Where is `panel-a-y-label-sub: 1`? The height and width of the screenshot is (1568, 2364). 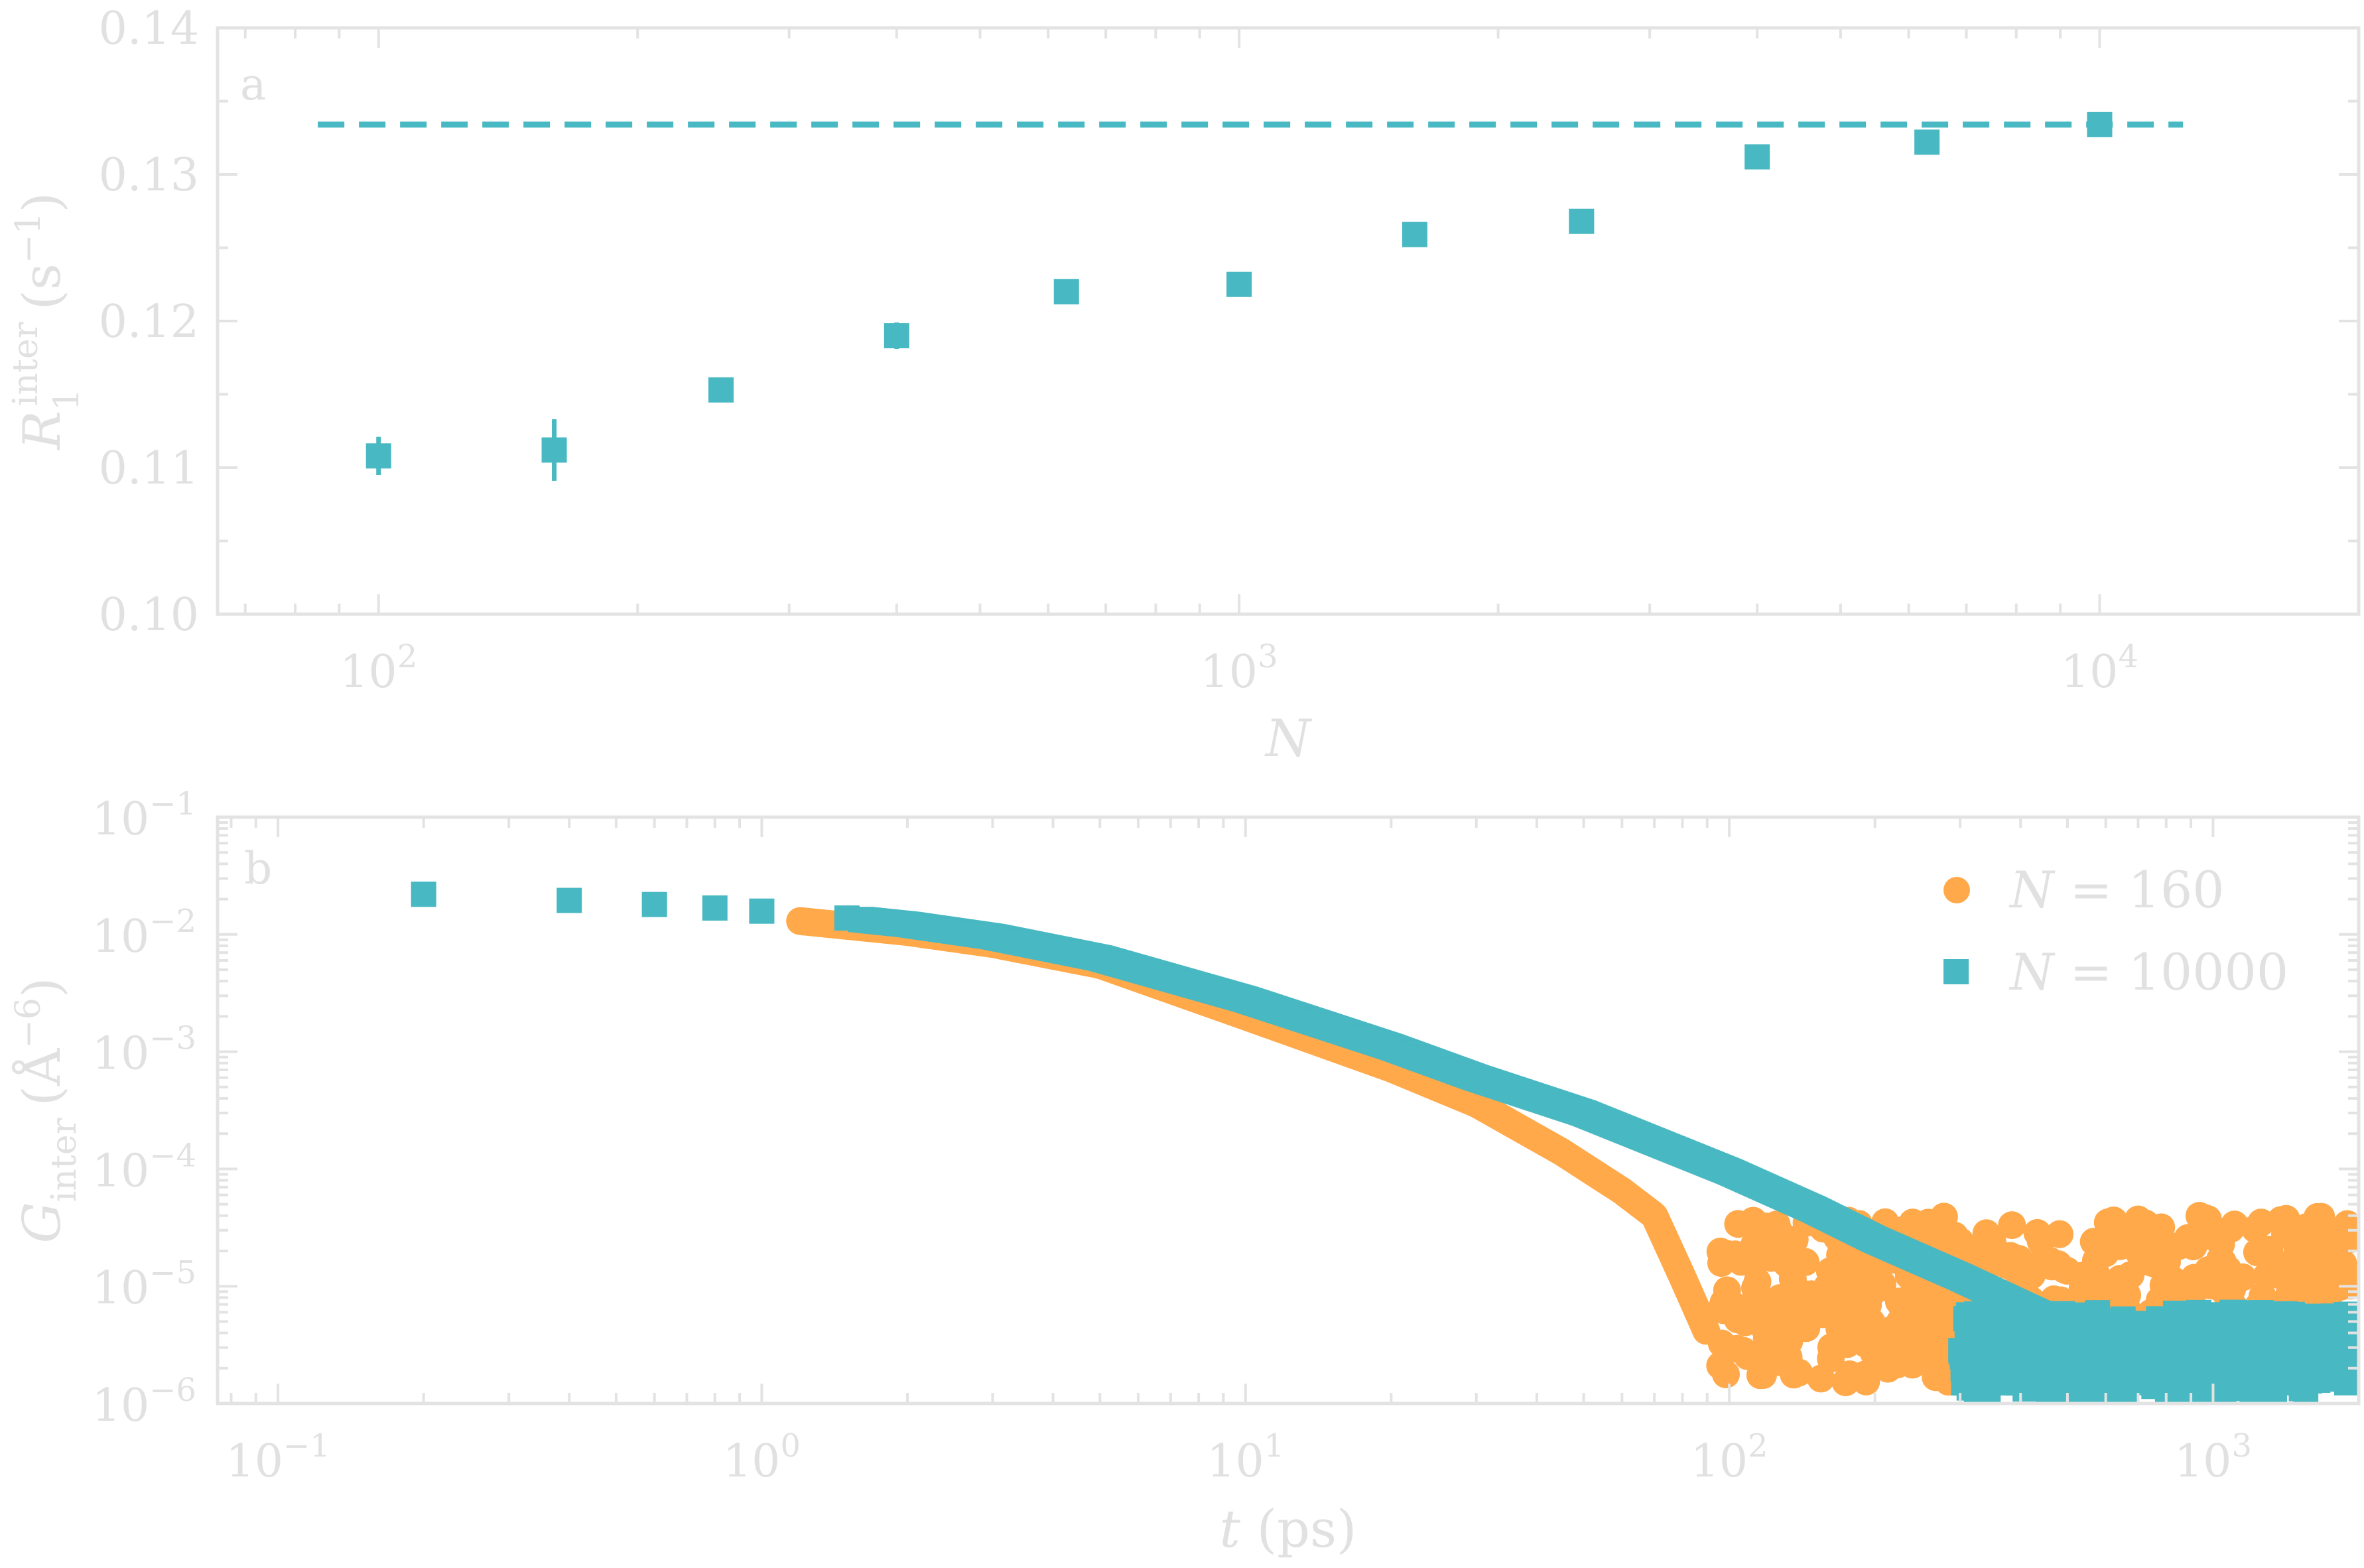
panel-a-y-label-sub: 1 is located at coordinates (67, 400).